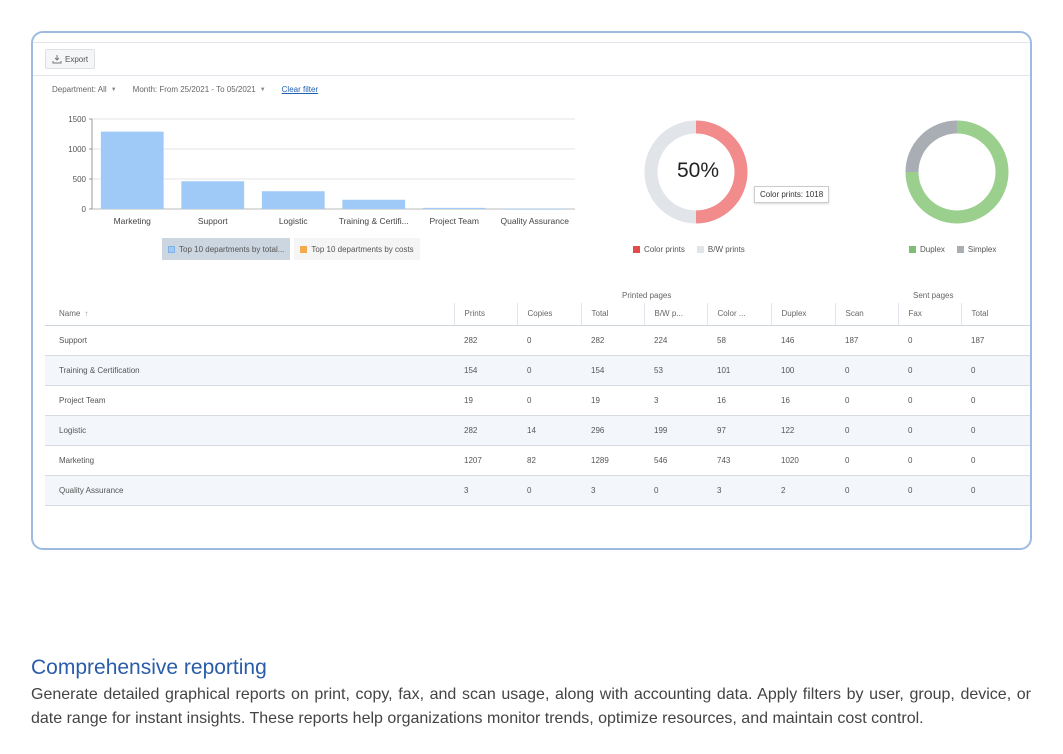 Image resolution: width=1063 pixels, height=754 pixels. What do you see at coordinates (531, 59) in the screenshot?
I see `toolbar: Export` at bounding box center [531, 59].